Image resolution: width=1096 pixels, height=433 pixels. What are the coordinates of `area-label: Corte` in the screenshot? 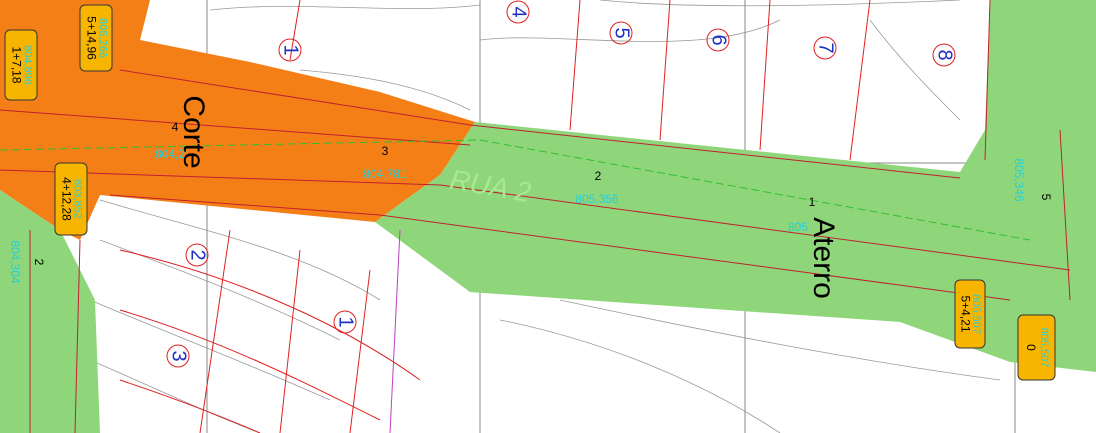 It's located at (193, 131).